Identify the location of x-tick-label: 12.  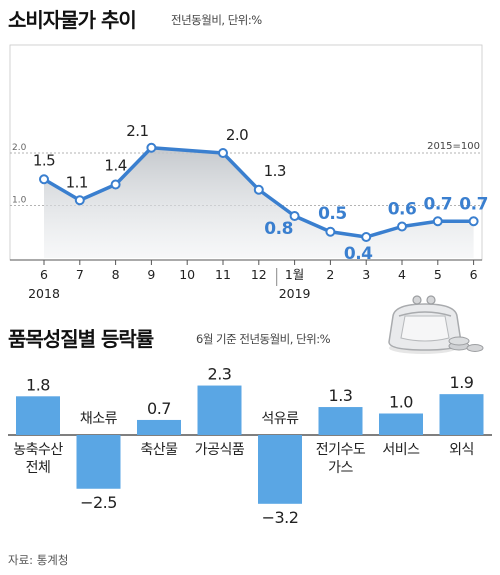
(259, 274).